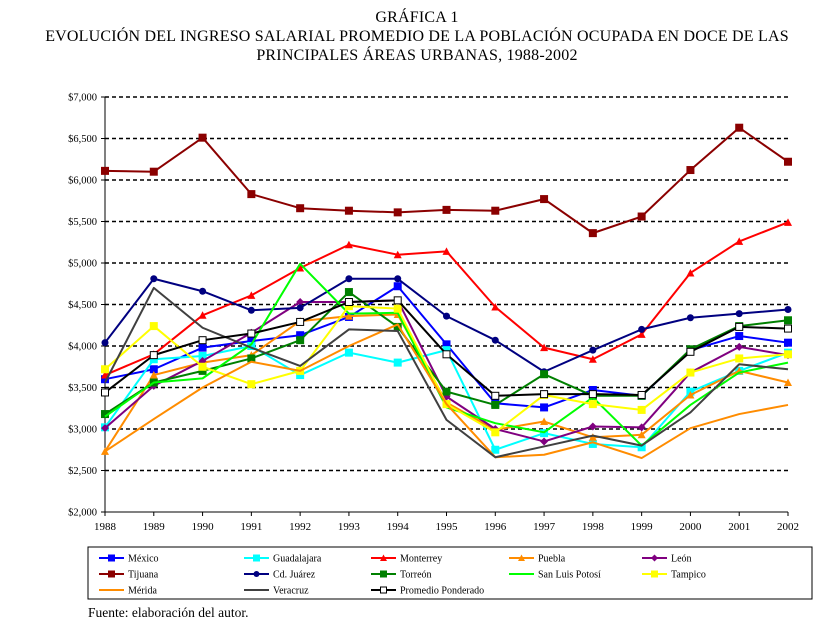 This screenshot has height=635, width=834. Describe the element at coordinates (674, 575) in the screenshot. I see `legend-item: Tampico` at that location.